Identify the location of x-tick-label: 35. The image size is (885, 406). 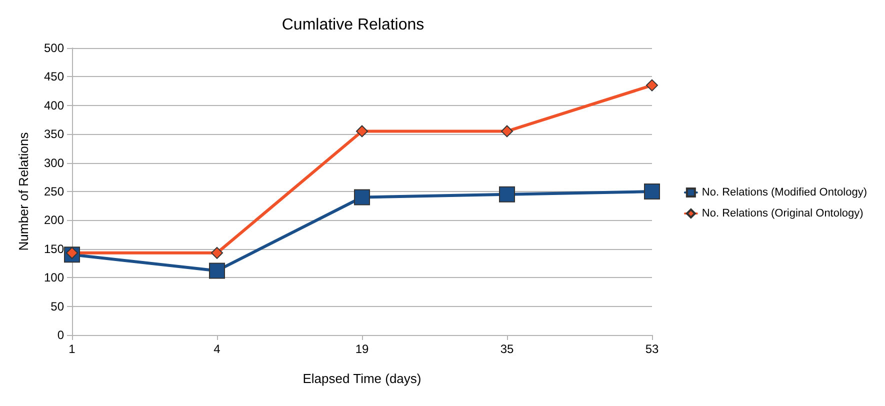
(507, 349).